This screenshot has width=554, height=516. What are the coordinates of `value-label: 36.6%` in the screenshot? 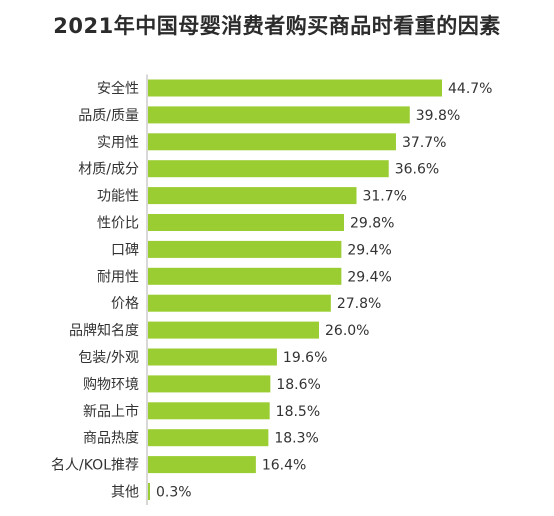 It's located at (417, 170).